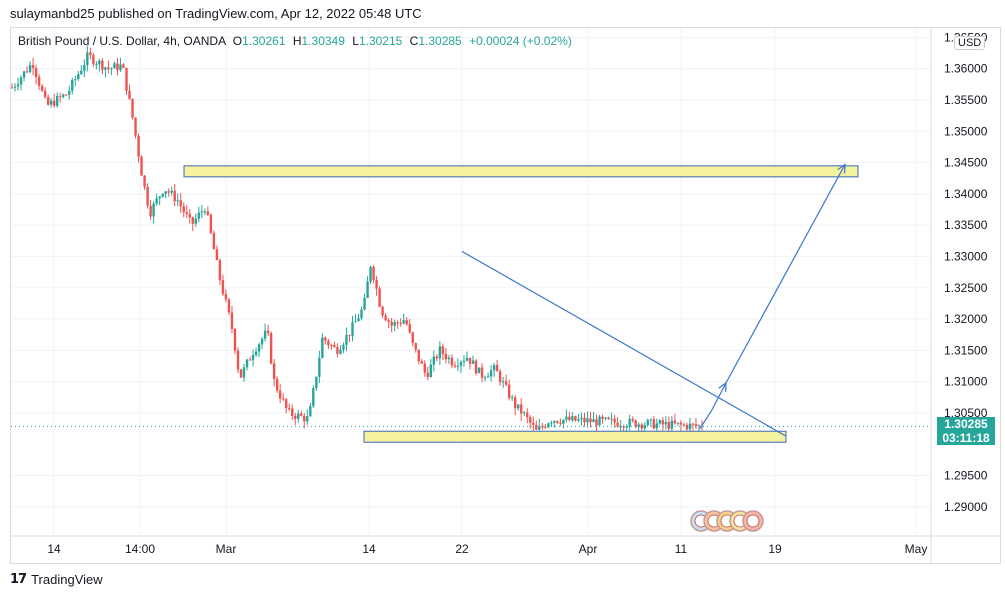 The height and width of the screenshot is (598, 1005). Describe the element at coordinates (966, 194) in the screenshot. I see `y-tick-label: 1.34000` at that location.